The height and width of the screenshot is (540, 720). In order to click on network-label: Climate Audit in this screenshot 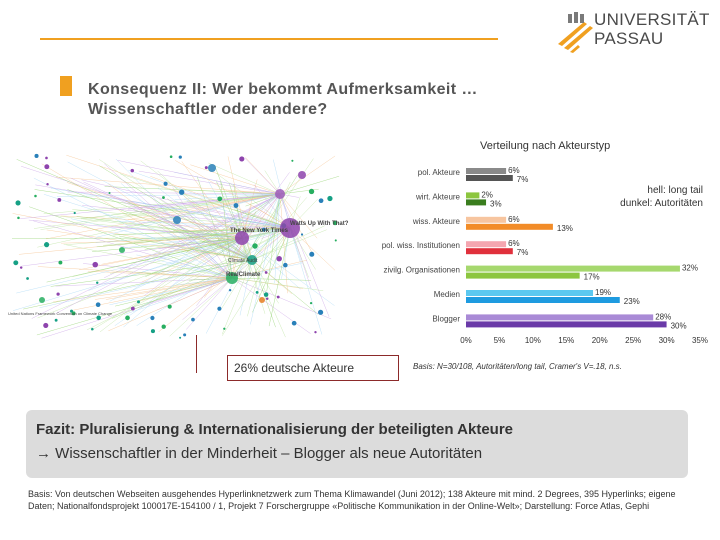, I will do `click(243, 261)`.